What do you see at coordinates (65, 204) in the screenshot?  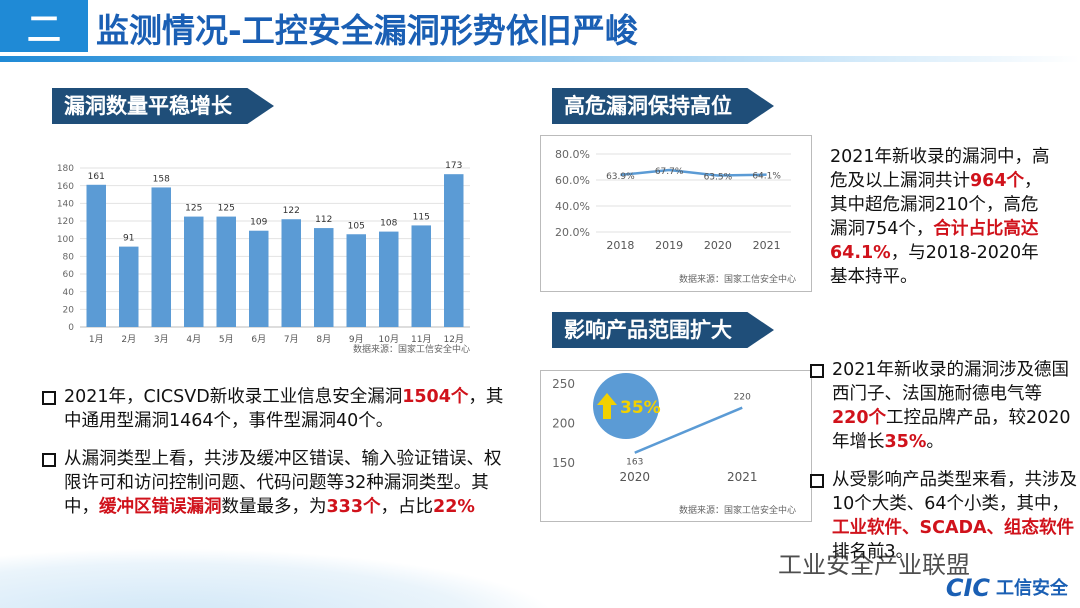 I see `y-tick-label: 140` at bounding box center [65, 204].